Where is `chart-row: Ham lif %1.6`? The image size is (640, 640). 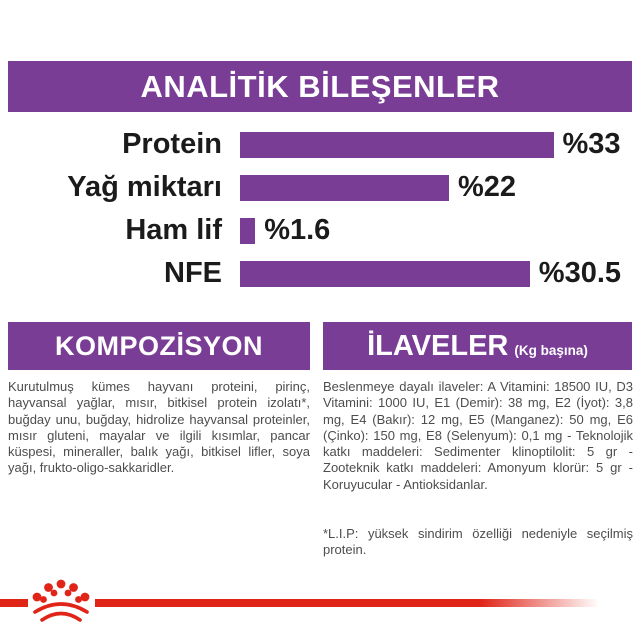
chart-row: Ham lif %1.6 is located at coordinates (320, 230).